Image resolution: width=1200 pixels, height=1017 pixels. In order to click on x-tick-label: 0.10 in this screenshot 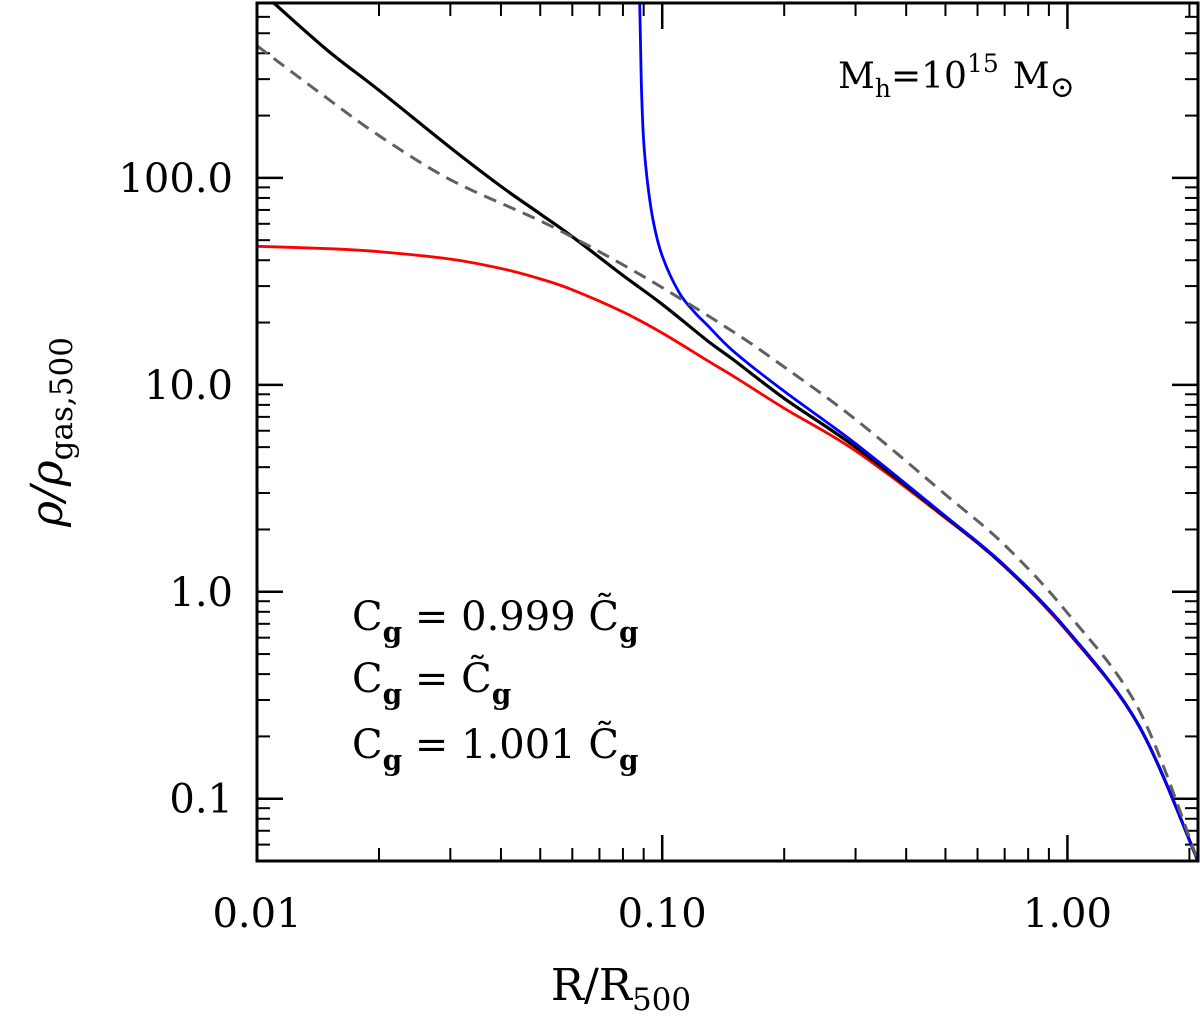, I will do `click(662, 914)`.